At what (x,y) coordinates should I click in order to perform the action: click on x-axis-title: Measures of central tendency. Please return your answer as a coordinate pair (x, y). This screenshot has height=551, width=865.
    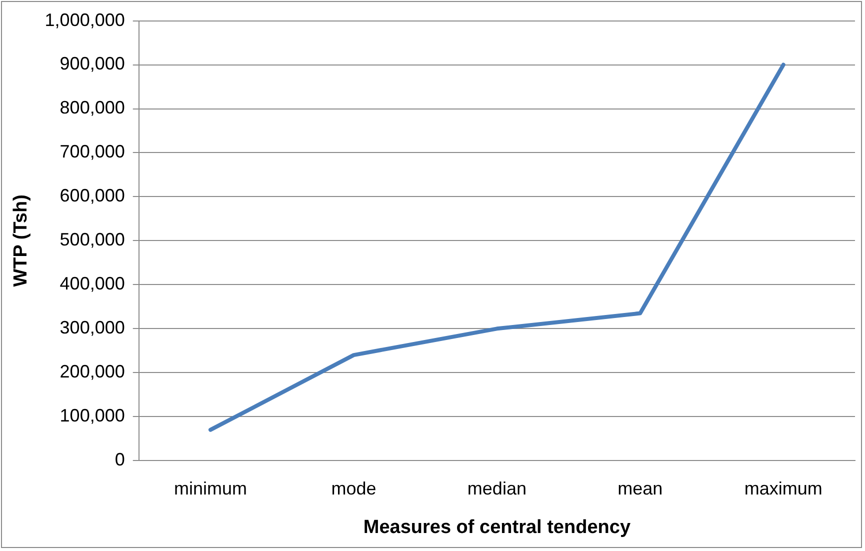
    Looking at the image, I should click on (497, 527).